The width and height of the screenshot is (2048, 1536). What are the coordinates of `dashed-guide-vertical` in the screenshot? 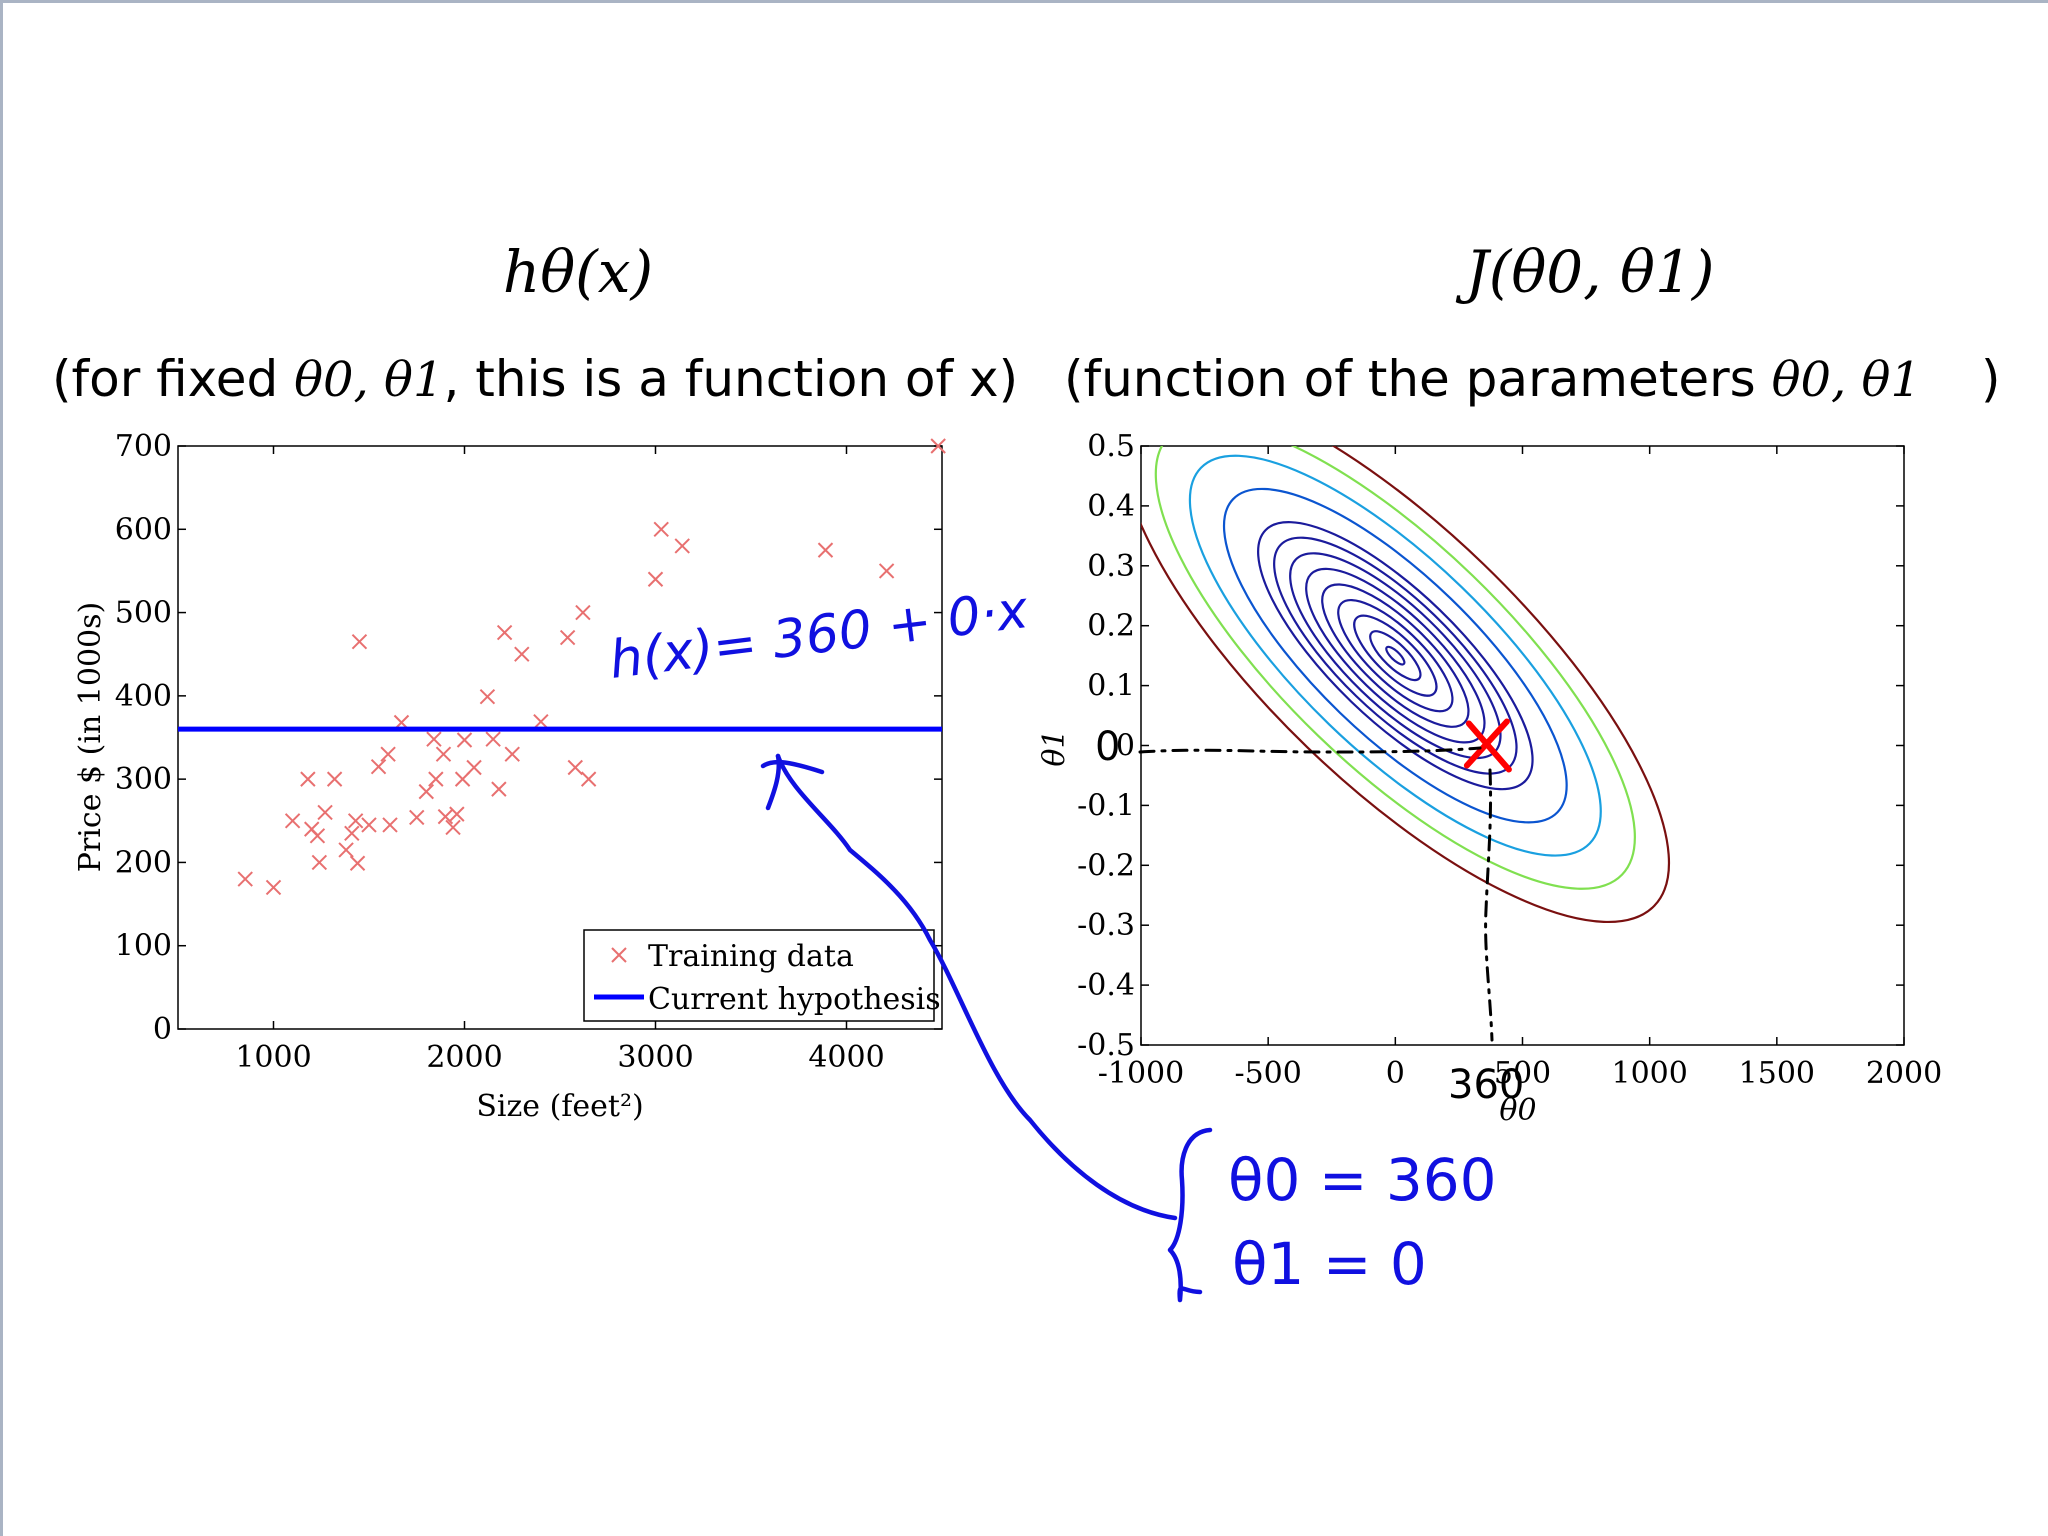 It's located at (1489, 905).